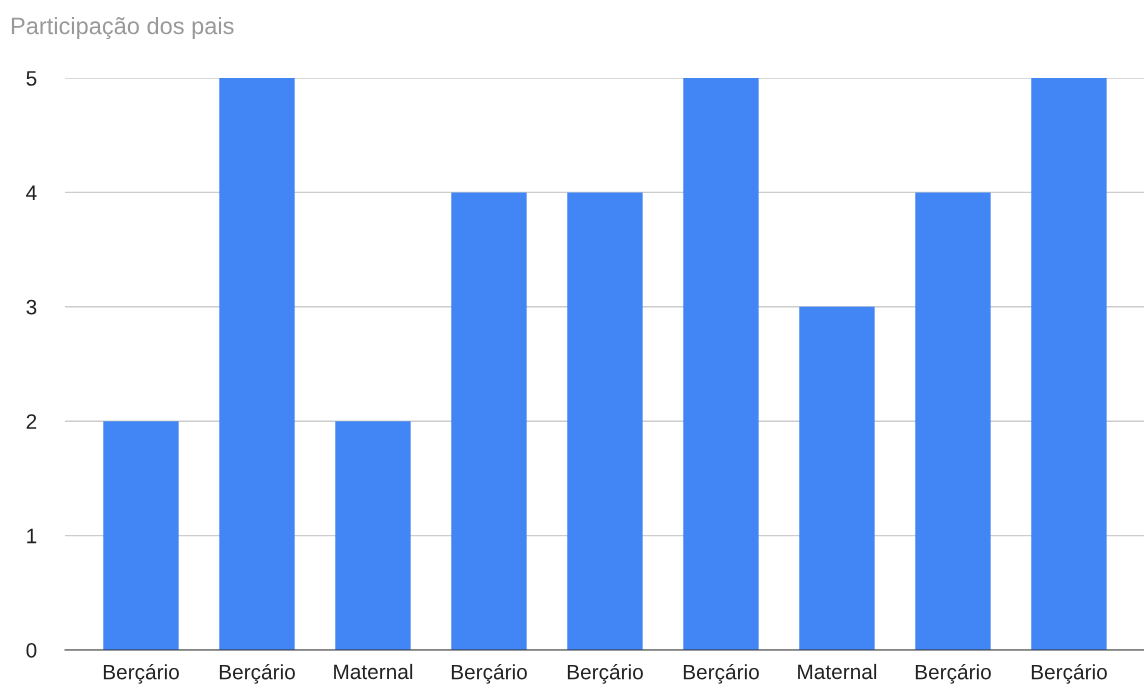 This screenshot has height=685, width=1144. What do you see at coordinates (31, 192) in the screenshot?
I see `y-tick-label: 4` at bounding box center [31, 192].